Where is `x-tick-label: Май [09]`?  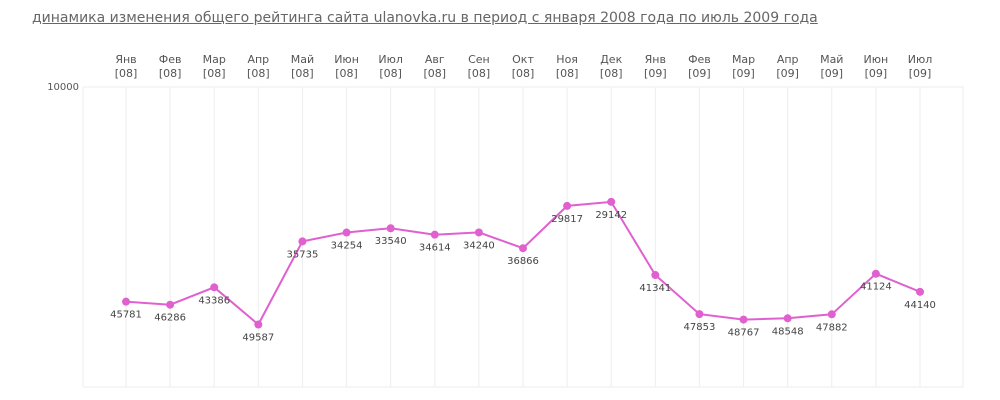 x-tick-label: Май [09] is located at coordinates (831, 66).